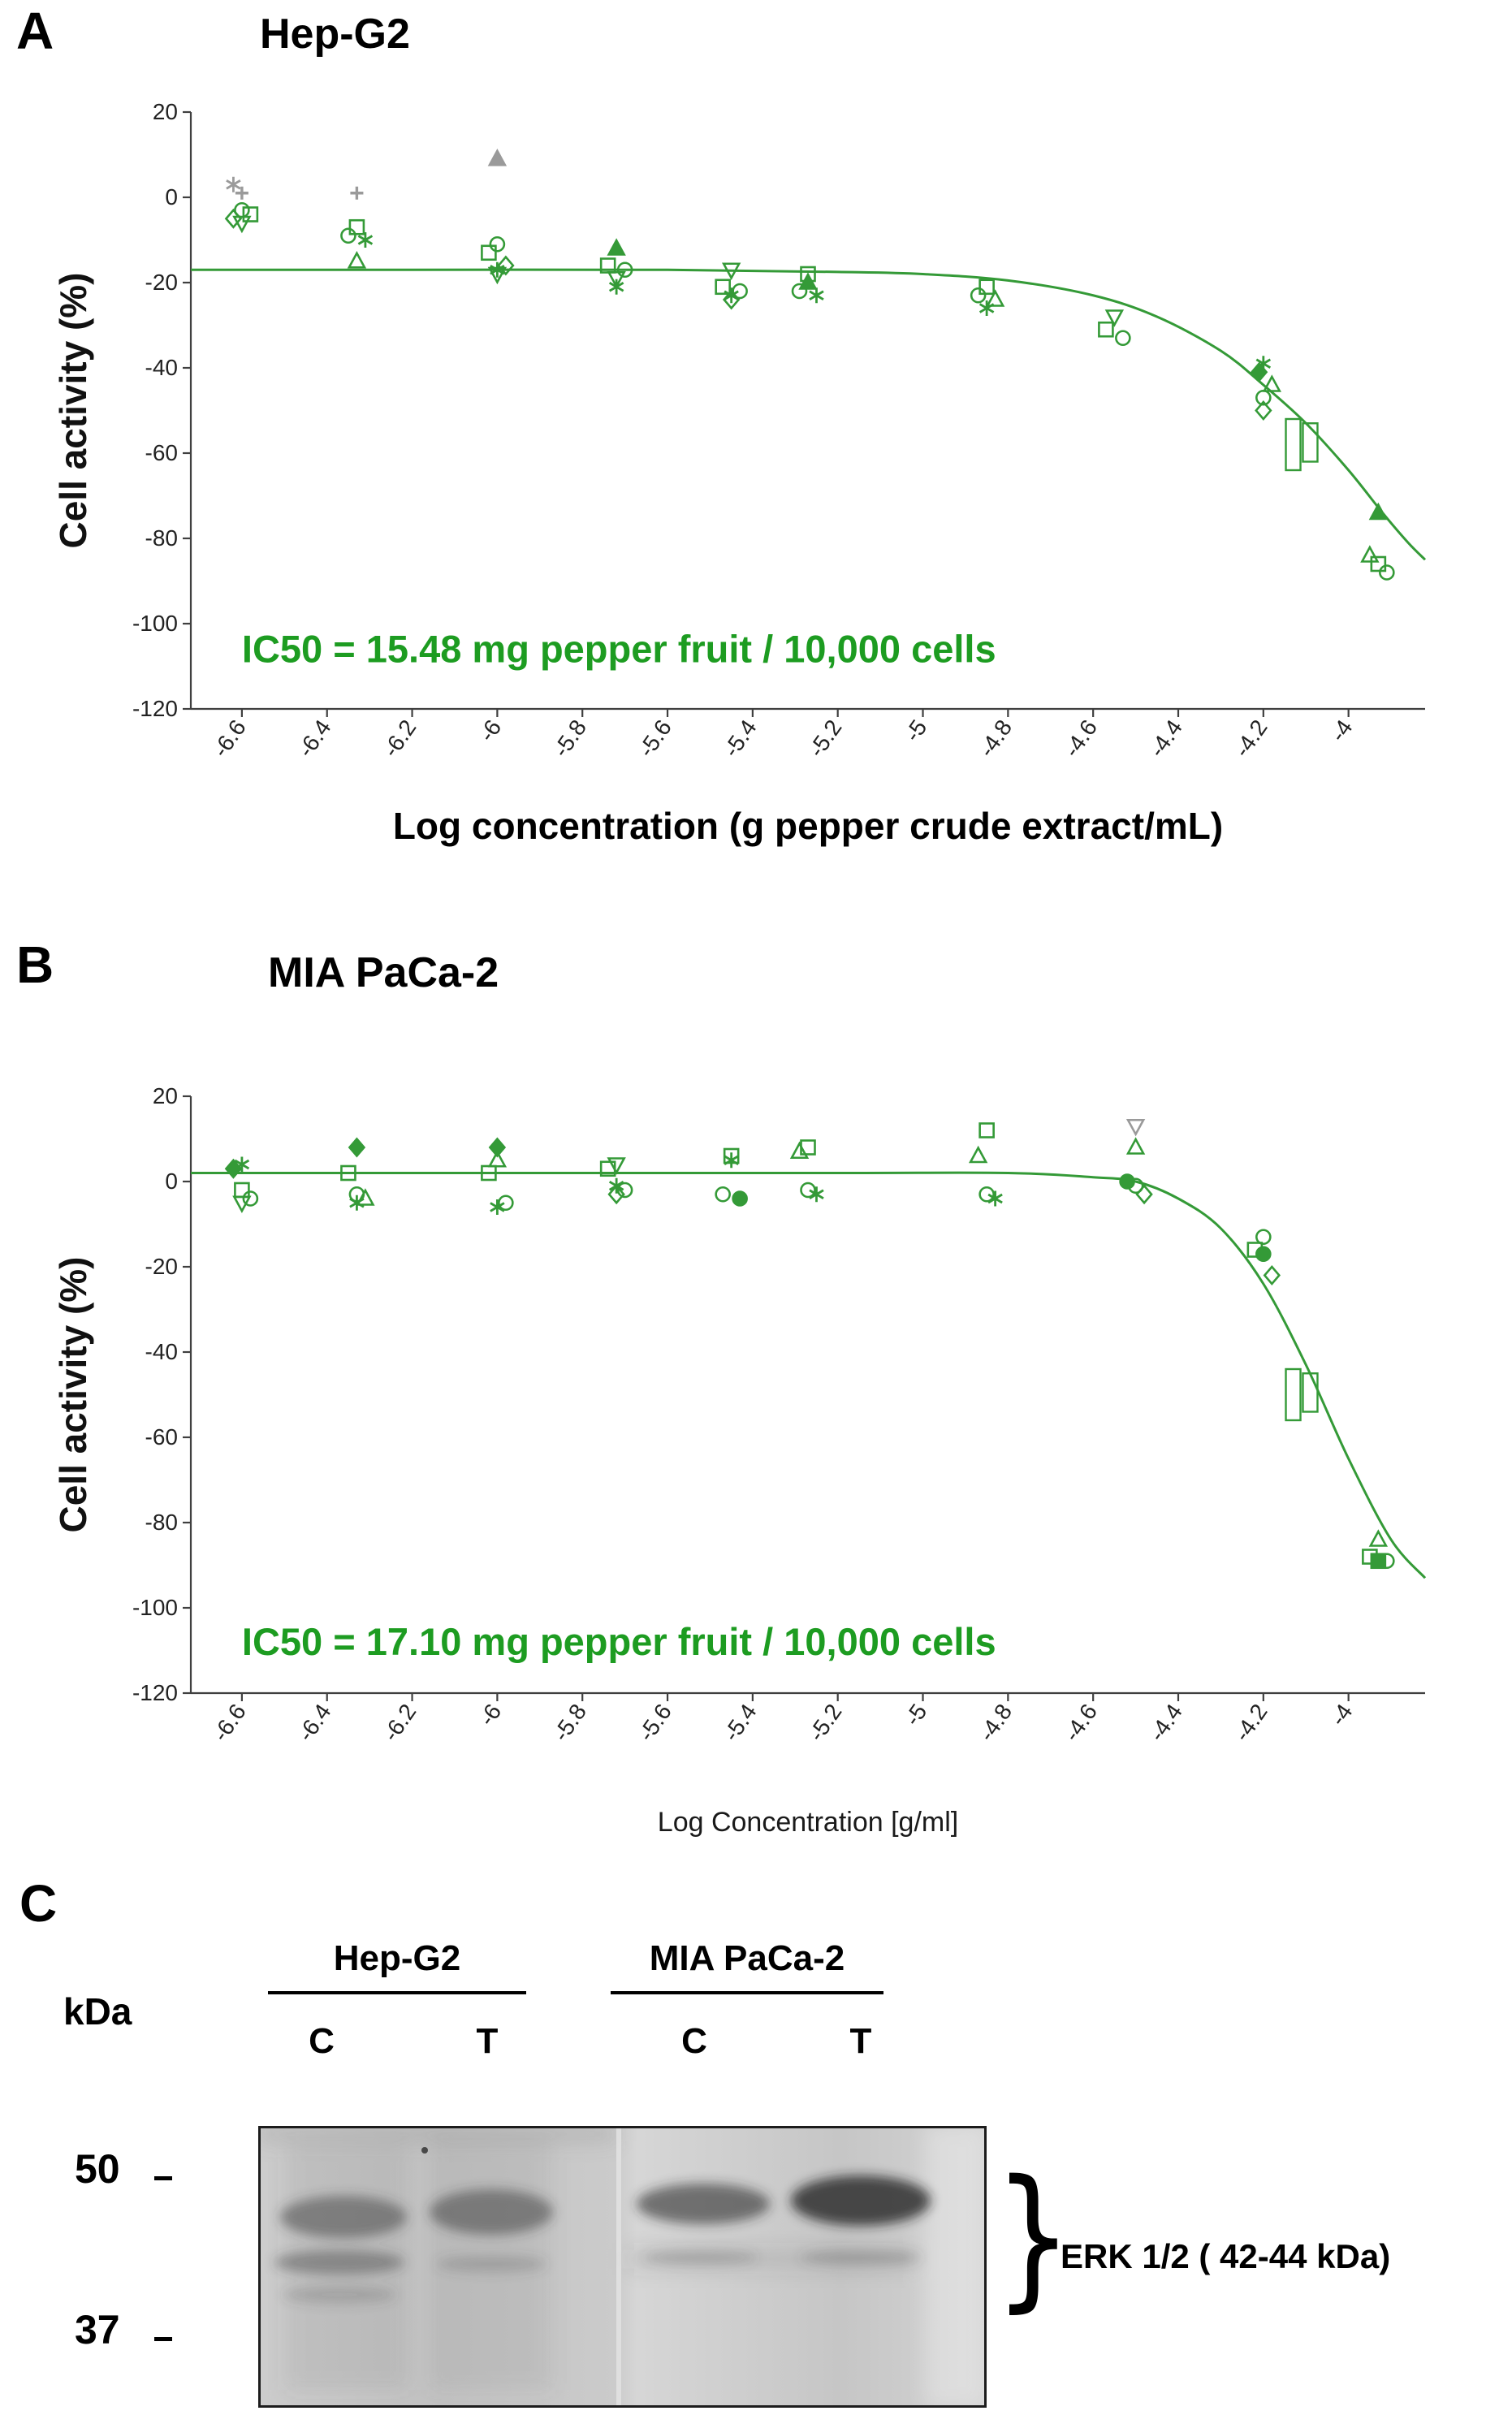  What do you see at coordinates (1033, 2236) in the screenshot?
I see `bracket-glyph: }` at bounding box center [1033, 2236].